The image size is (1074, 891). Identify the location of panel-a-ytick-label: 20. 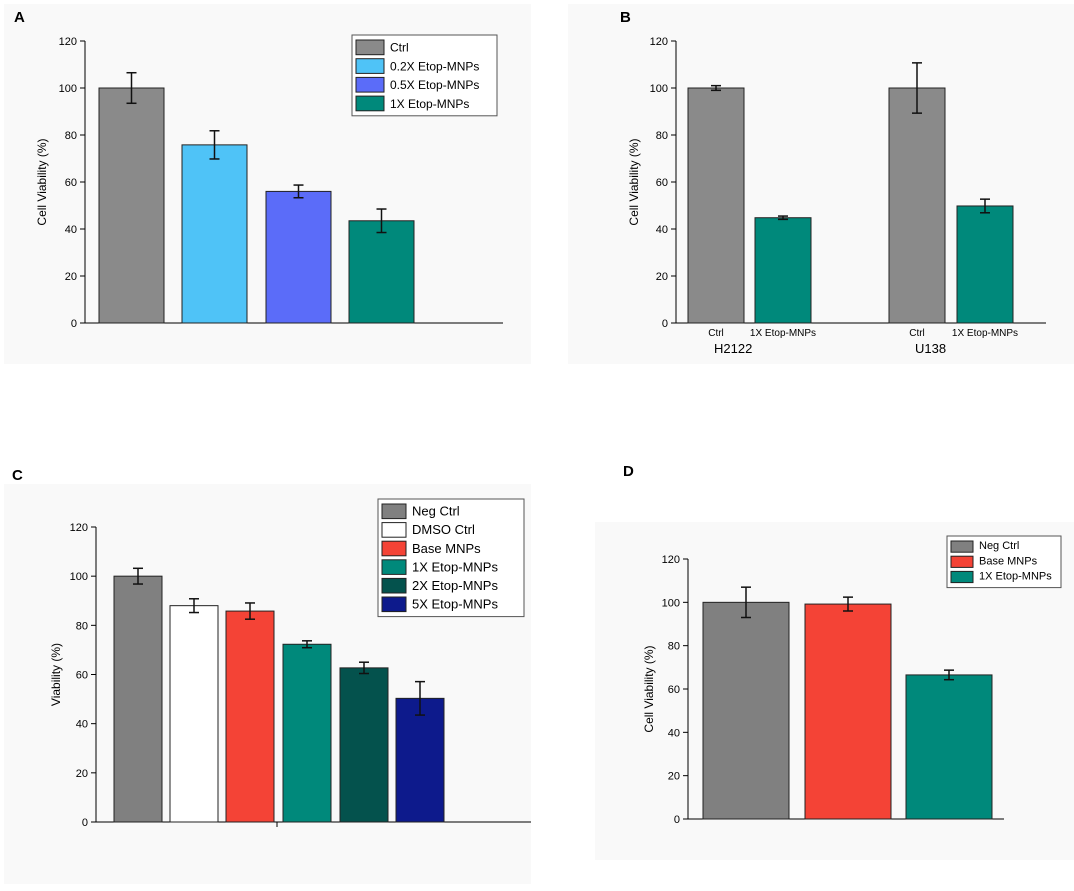
(71, 277).